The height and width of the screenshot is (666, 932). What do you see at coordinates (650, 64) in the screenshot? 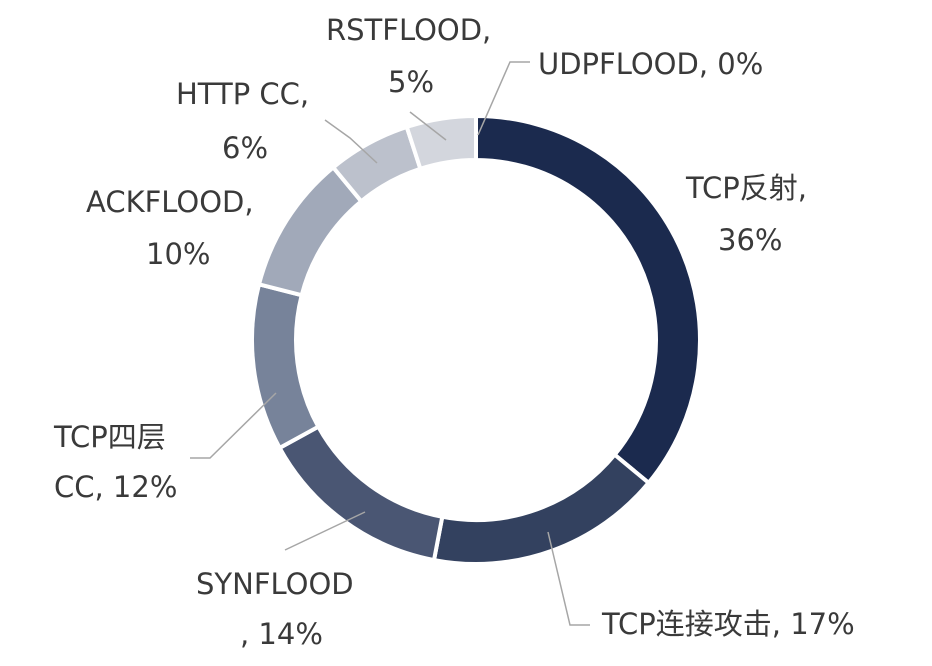
I see `label-udpflood: UDPFLOOD, 0%` at bounding box center [650, 64].